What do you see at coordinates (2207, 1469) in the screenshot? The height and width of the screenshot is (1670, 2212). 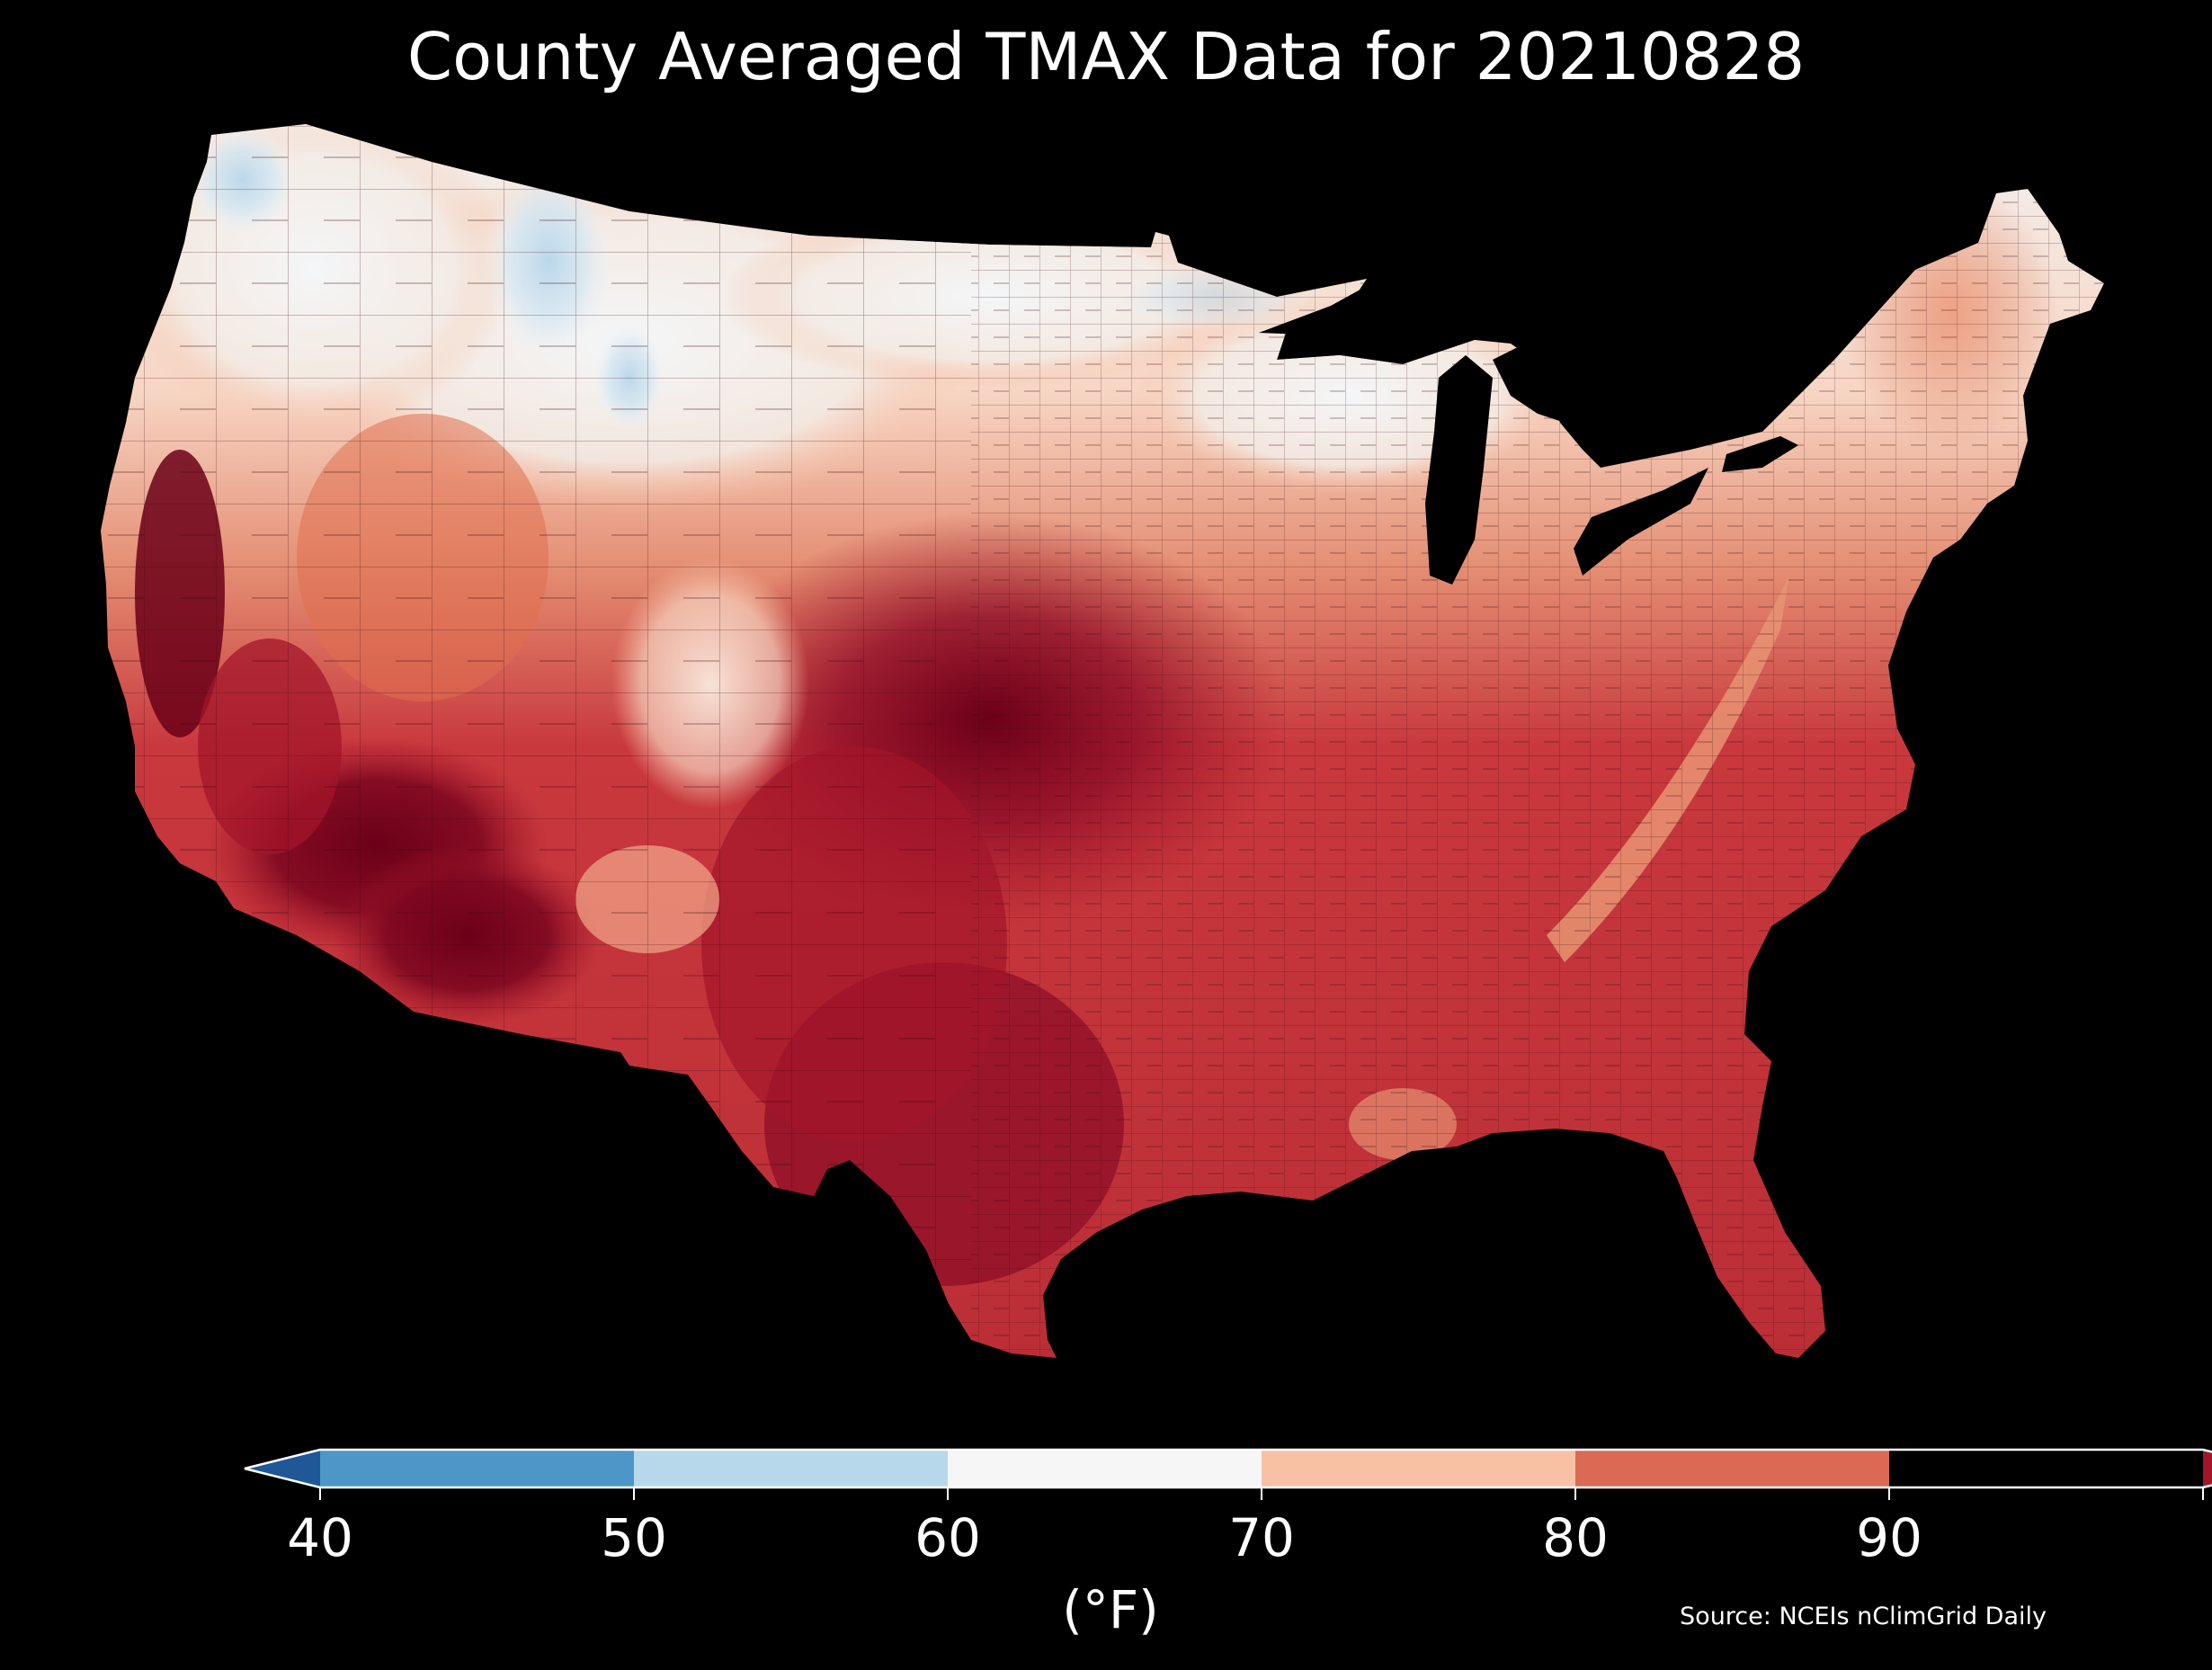 I see `colorbar-extend-high` at bounding box center [2207, 1469].